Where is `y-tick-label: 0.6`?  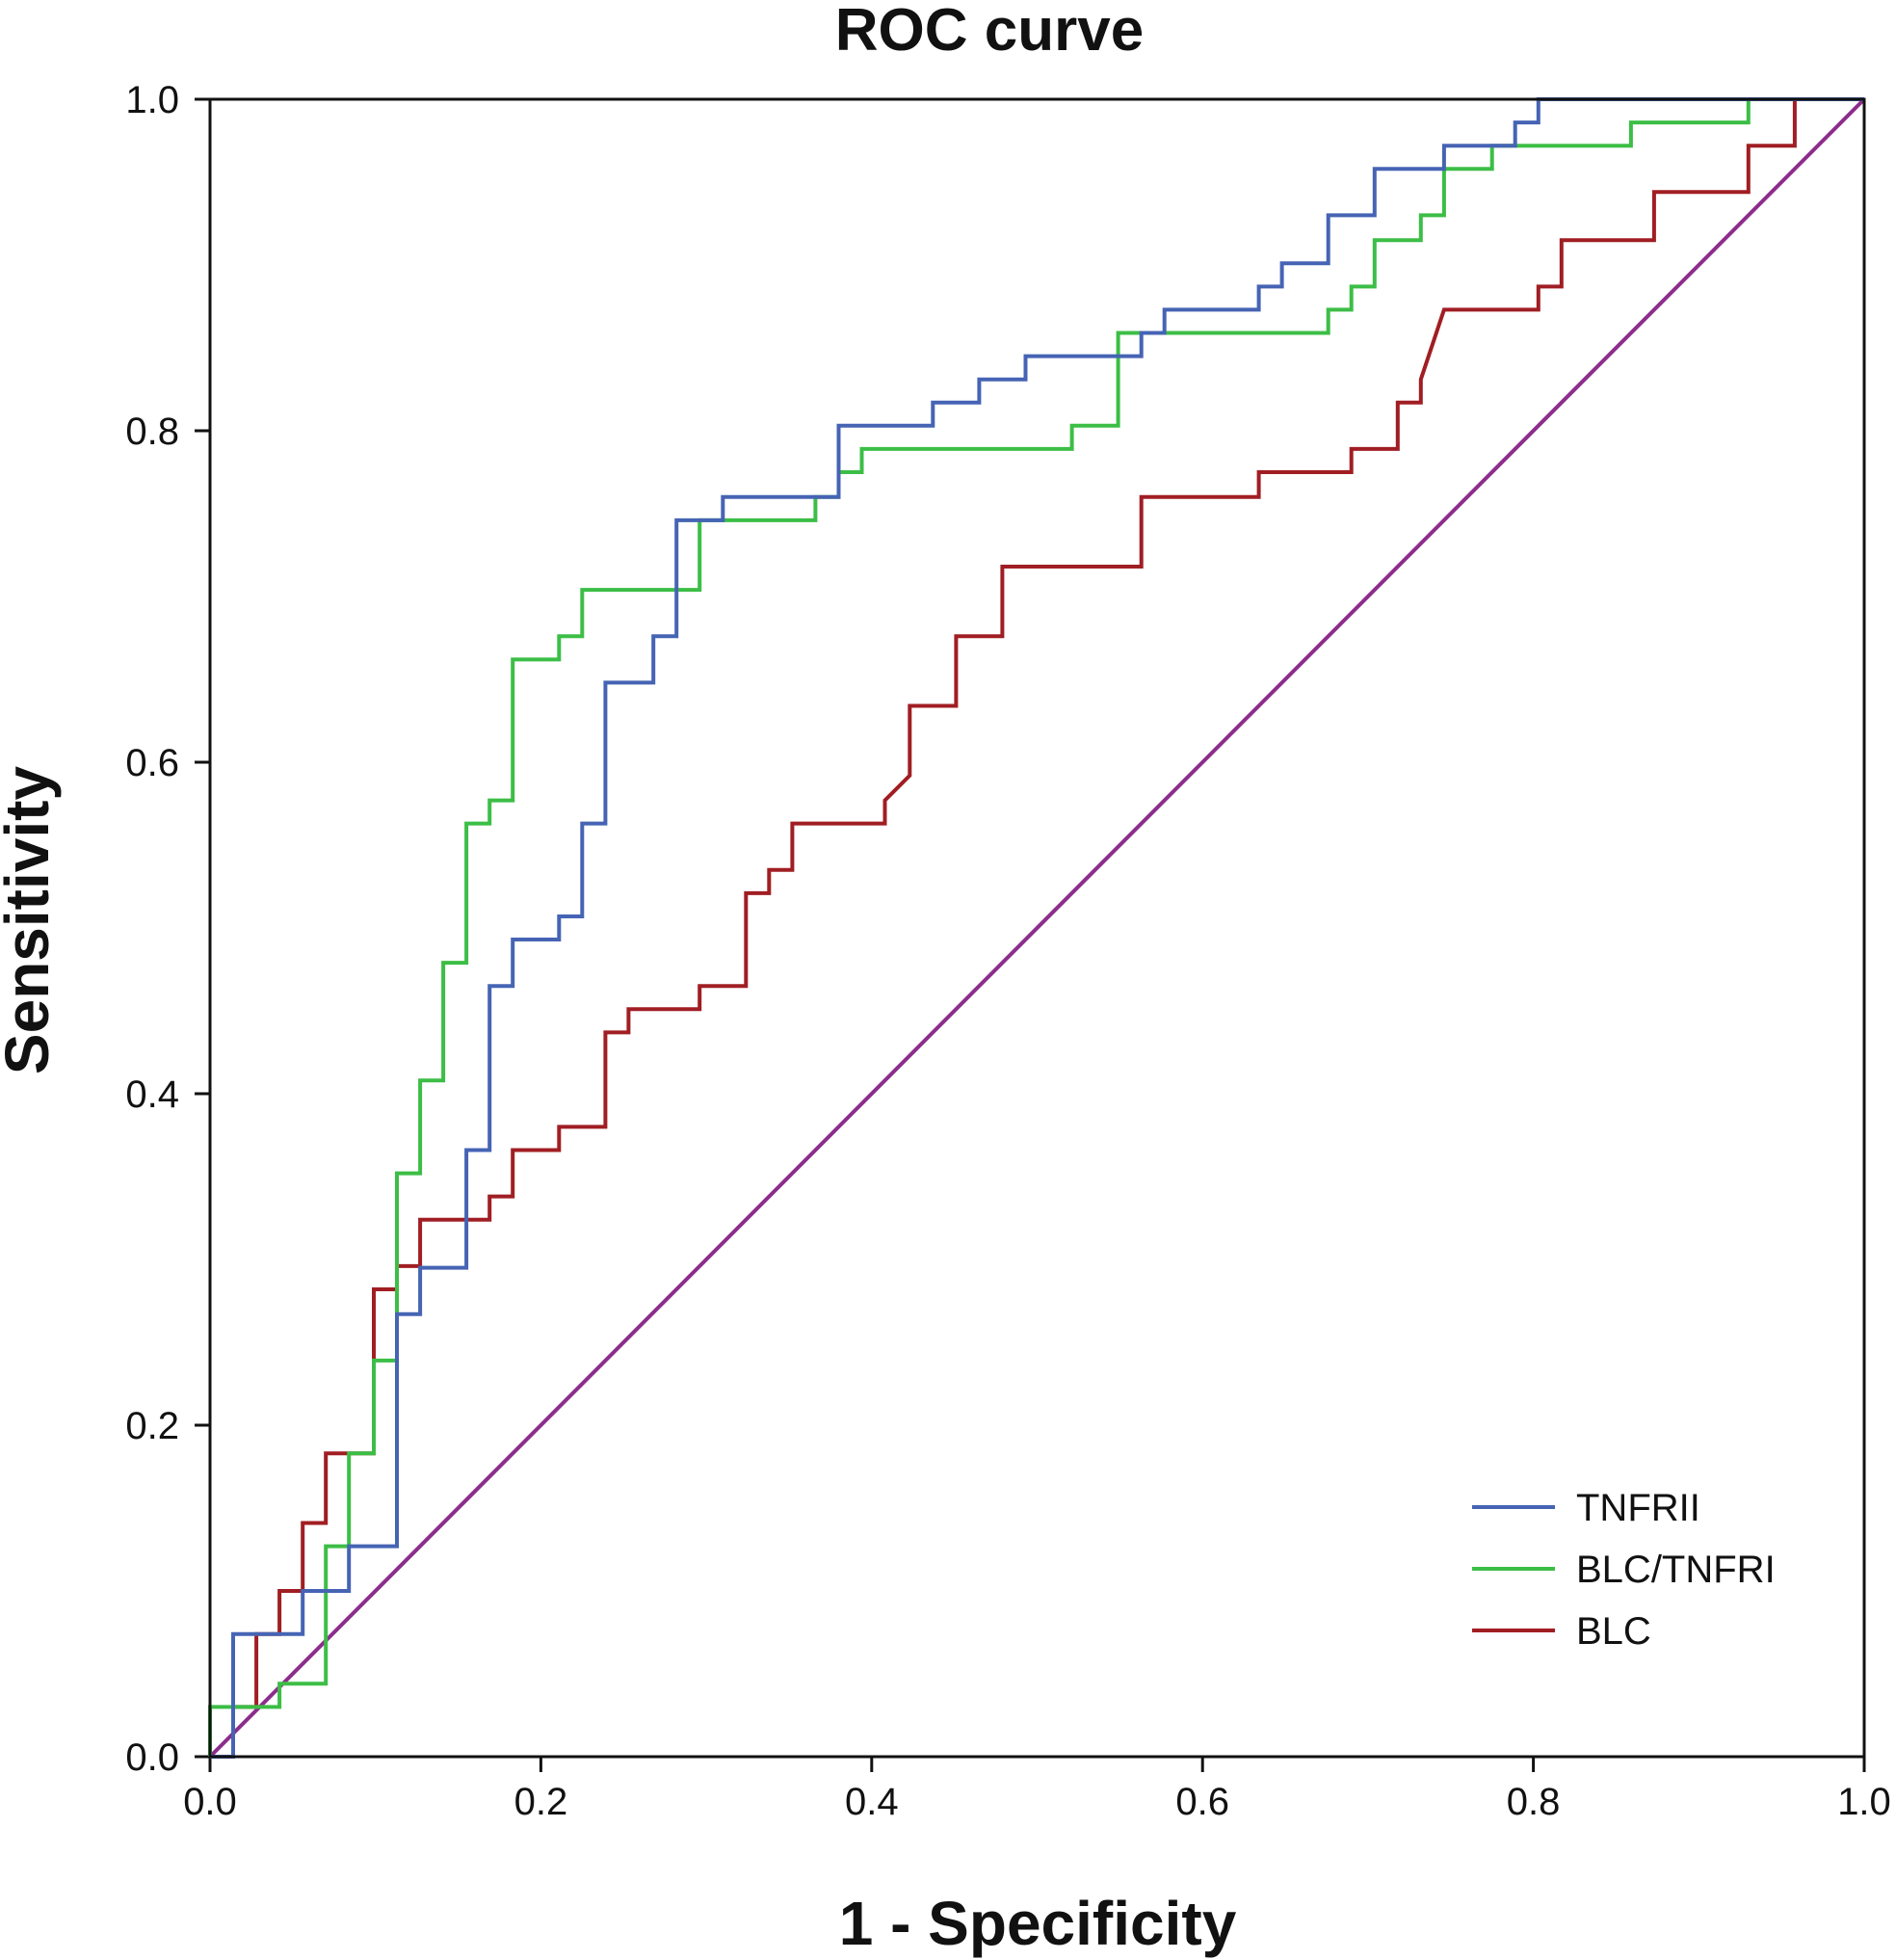 y-tick-label: 0.6 is located at coordinates (152, 763).